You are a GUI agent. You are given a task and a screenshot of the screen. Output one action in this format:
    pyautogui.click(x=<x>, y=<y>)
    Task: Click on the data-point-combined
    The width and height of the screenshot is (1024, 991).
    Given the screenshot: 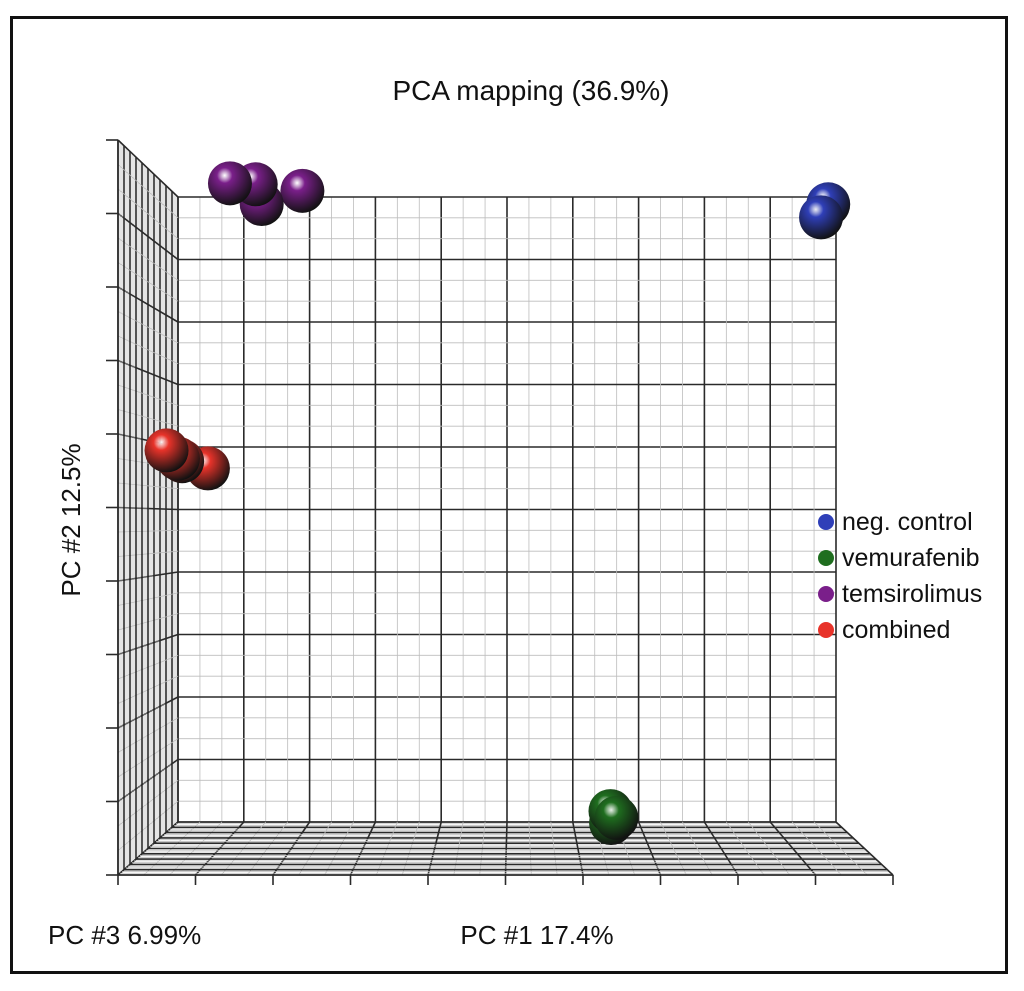 What is the action you would take?
    pyautogui.click(x=166, y=450)
    